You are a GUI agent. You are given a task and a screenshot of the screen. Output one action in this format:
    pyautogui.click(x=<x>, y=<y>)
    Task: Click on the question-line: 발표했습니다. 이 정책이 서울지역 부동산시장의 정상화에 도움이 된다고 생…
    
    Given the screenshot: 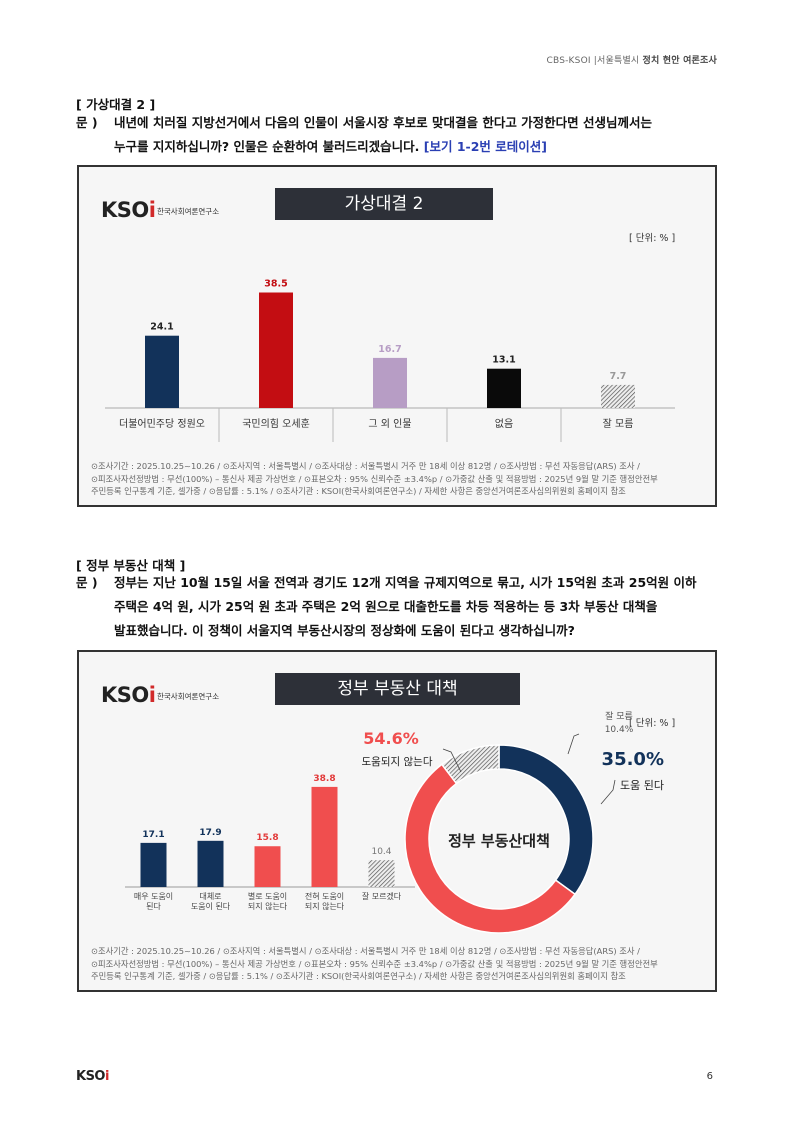 What is the action you would take?
    pyautogui.click(x=344, y=630)
    